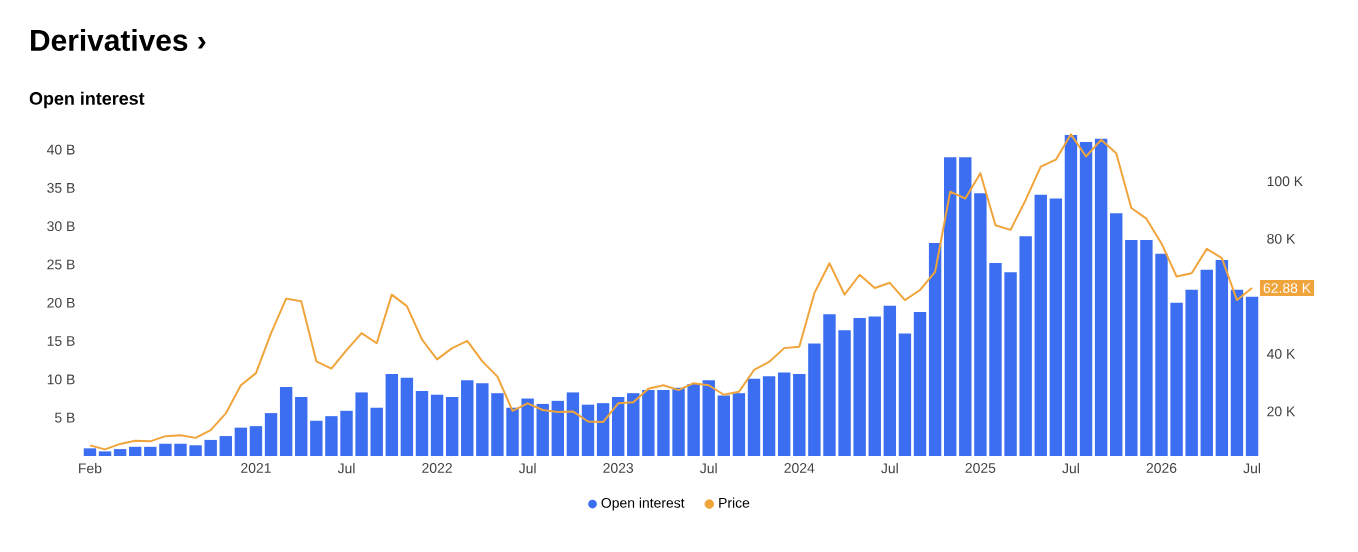 The width and height of the screenshot is (1358, 552). I want to click on chart-title: Derivatives ›, so click(118, 40).